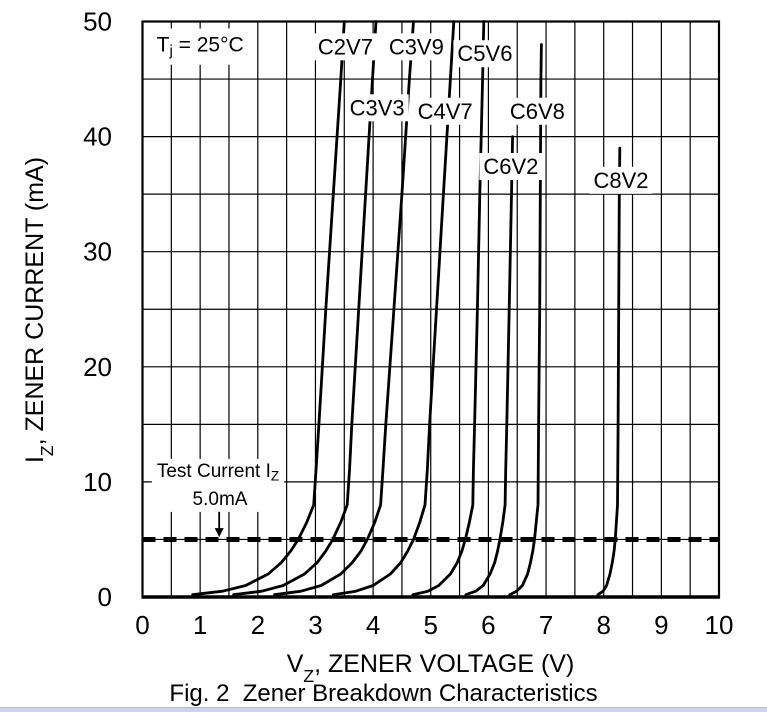  I want to click on curve-label-C6V8-group: C6V8, so click(537, 111).